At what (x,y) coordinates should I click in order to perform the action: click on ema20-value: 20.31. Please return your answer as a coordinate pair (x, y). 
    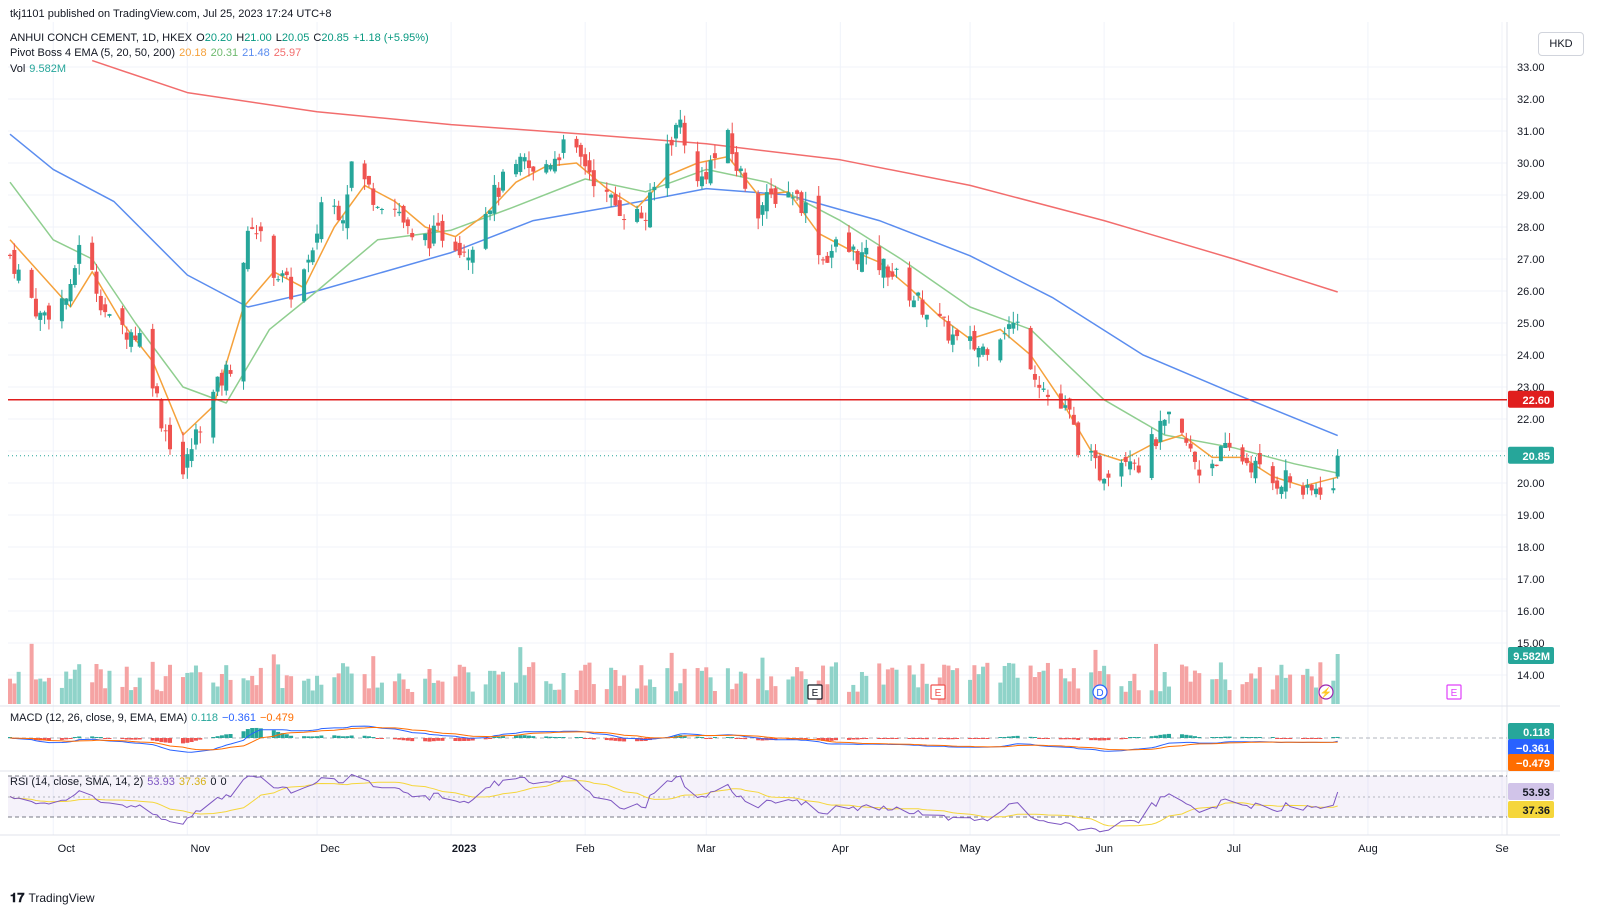
    Looking at the image, I should click on (224, 53).